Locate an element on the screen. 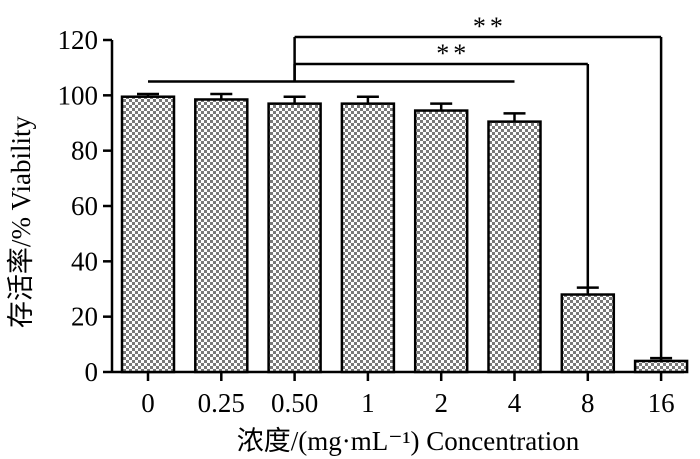  y-tick-label: 80 is located at coordinates (84, 151).